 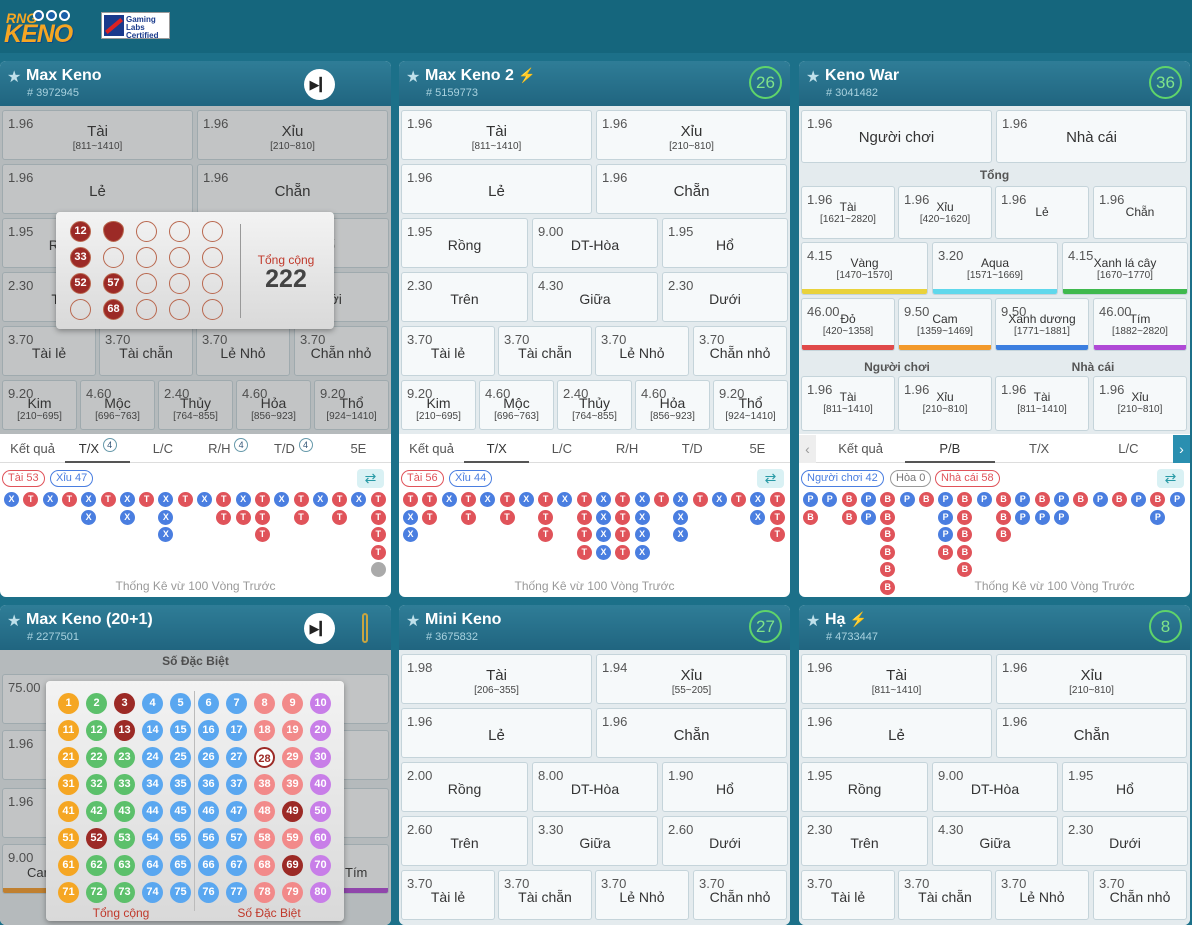 I want to click on tab-t-d: T/D, so click(x=692, y=448).